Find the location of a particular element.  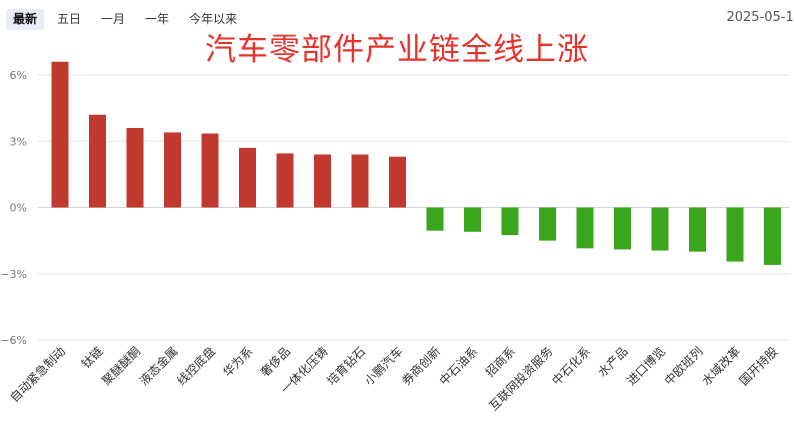

date-label: 2025-05-16 is located at coordinates (760, 17).